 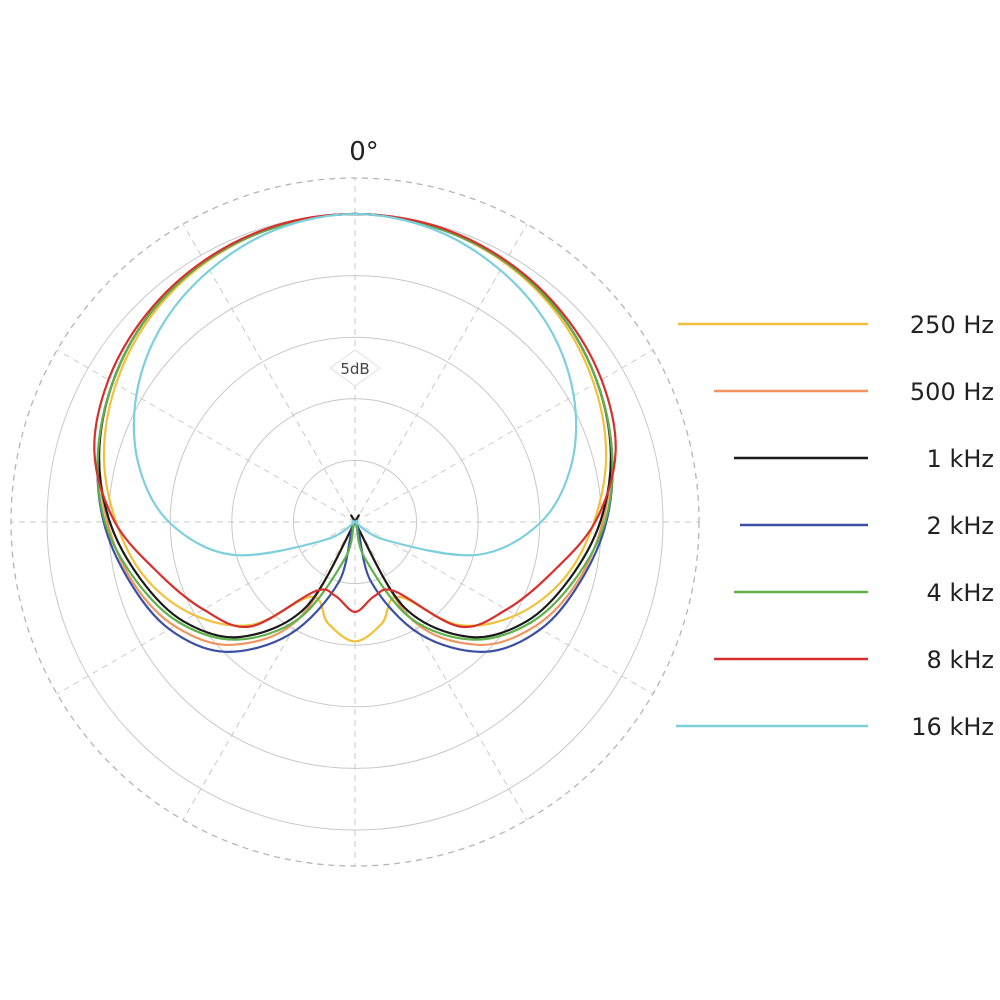 What do you see at coordinates (960, 526) in the screenshot?
I see `legend-label-3: 2 kHz` at bounding box center [960, 526].